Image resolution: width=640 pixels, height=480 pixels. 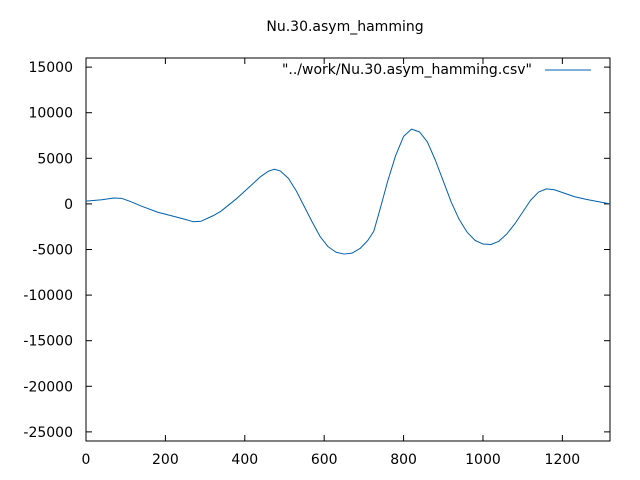 What do you see at coordinates (50, 114) in the screenshot?
I see `y-tick-label: 10000` at bounding box center [50, 114].